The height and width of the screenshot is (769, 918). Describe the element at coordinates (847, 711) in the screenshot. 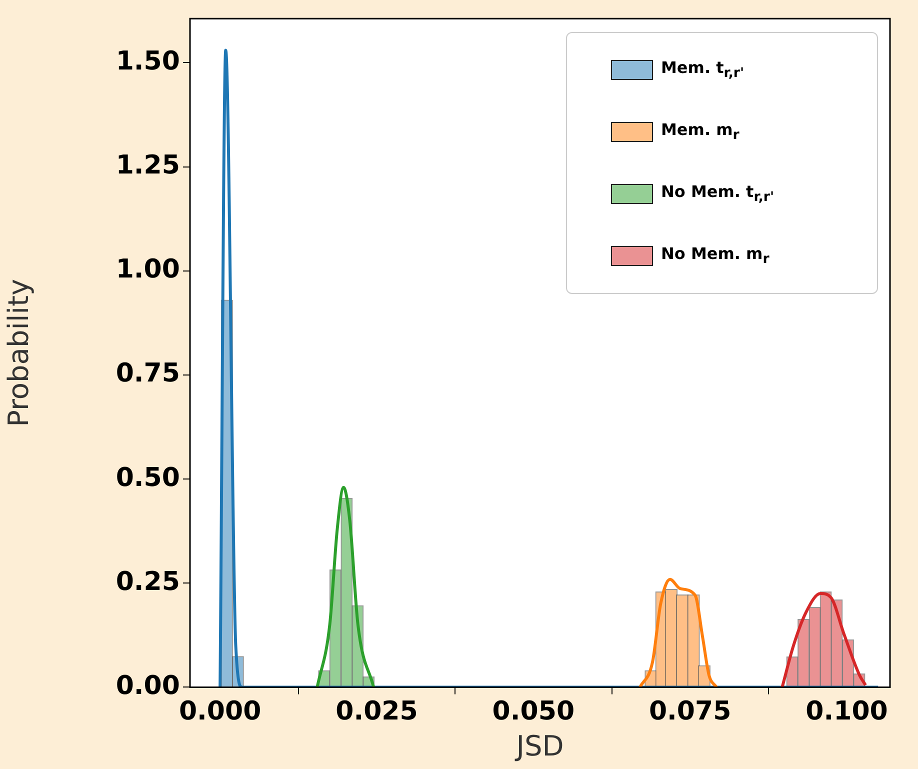

I see `x-tick-label: 0.100` at that location.